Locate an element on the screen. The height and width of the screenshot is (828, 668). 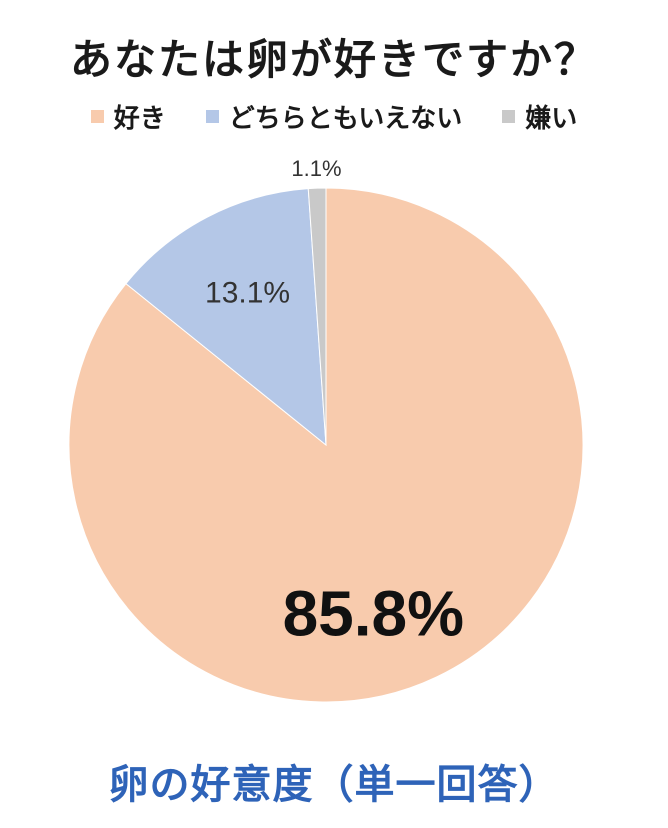
legend-item-dislike: 嫌い is located at coordinates (539, 116).